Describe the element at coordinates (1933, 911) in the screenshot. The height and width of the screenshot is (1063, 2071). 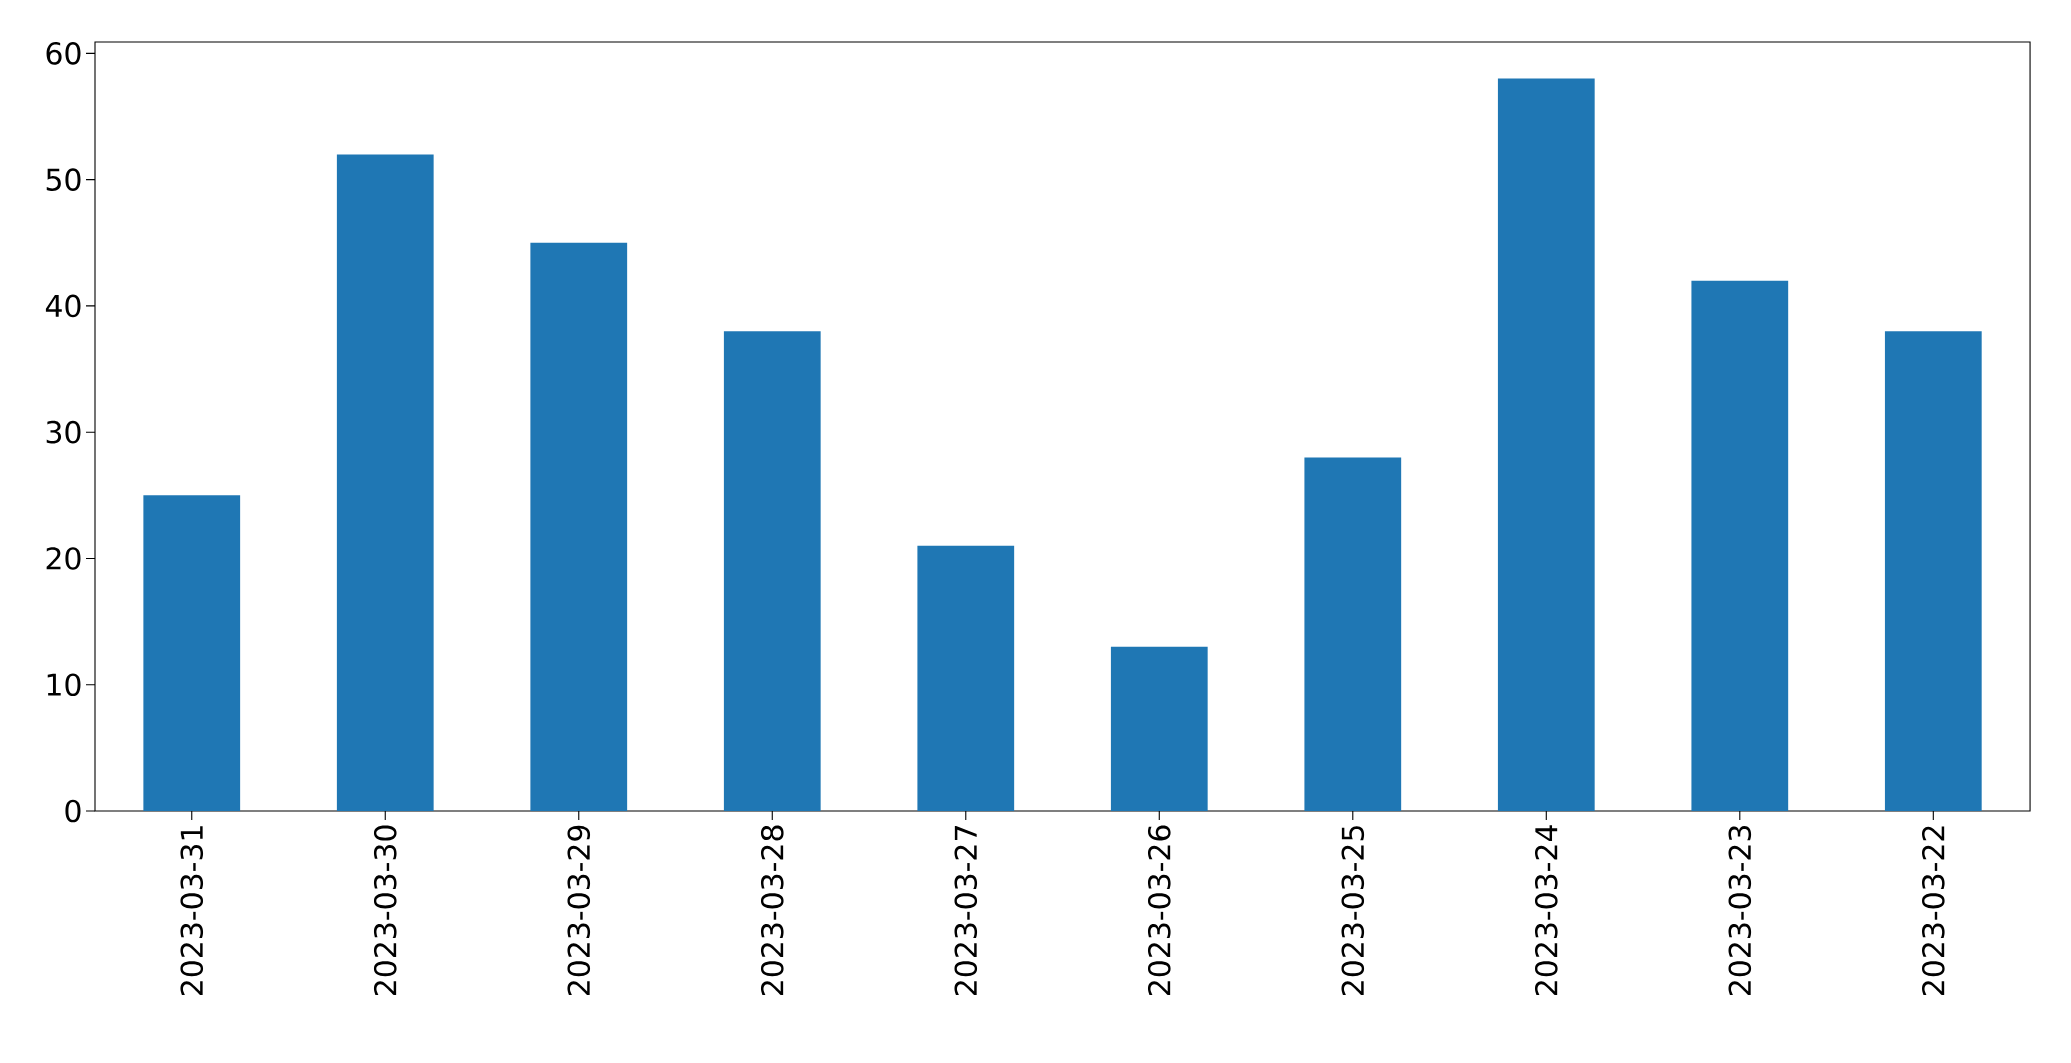
I see `x-tick-label: 2023-03-22` at that location.